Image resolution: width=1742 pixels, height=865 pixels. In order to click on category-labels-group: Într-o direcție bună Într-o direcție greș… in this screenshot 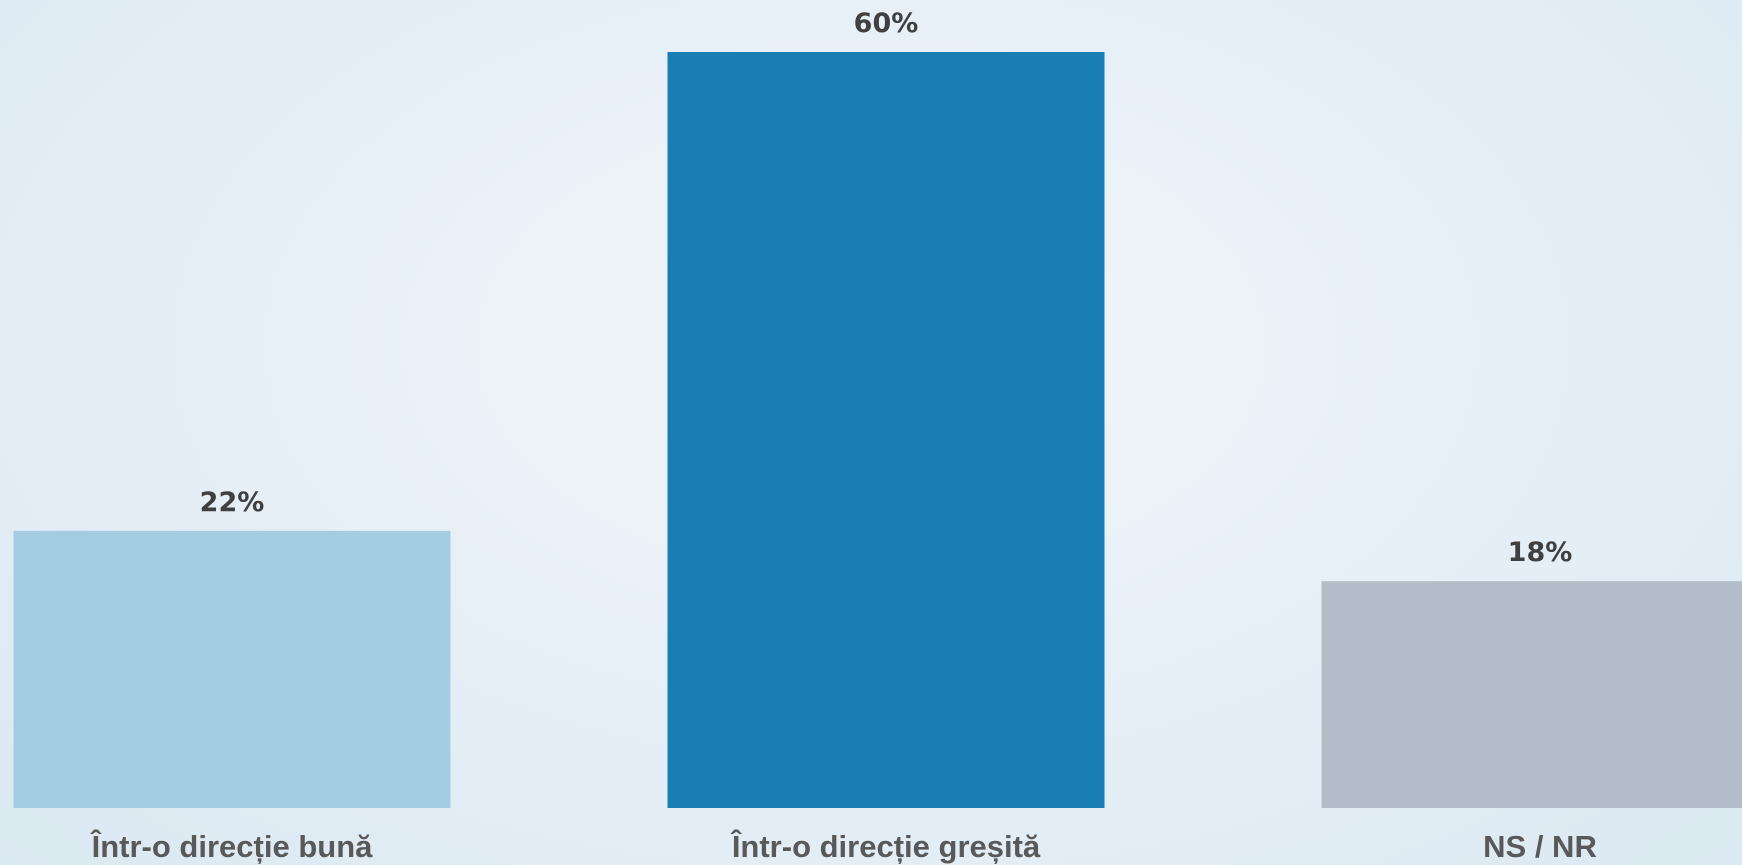, I will do `click(843, 846)`.